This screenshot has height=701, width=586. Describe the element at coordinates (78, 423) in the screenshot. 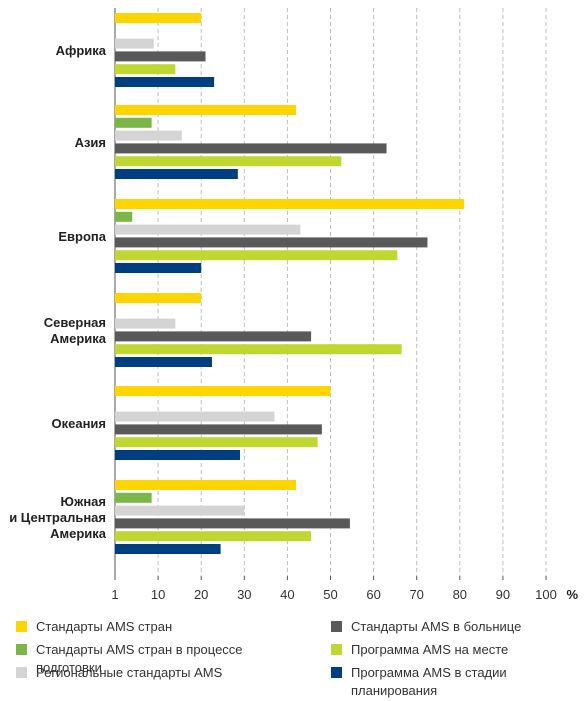

I see `category-label: Океания` at that location.